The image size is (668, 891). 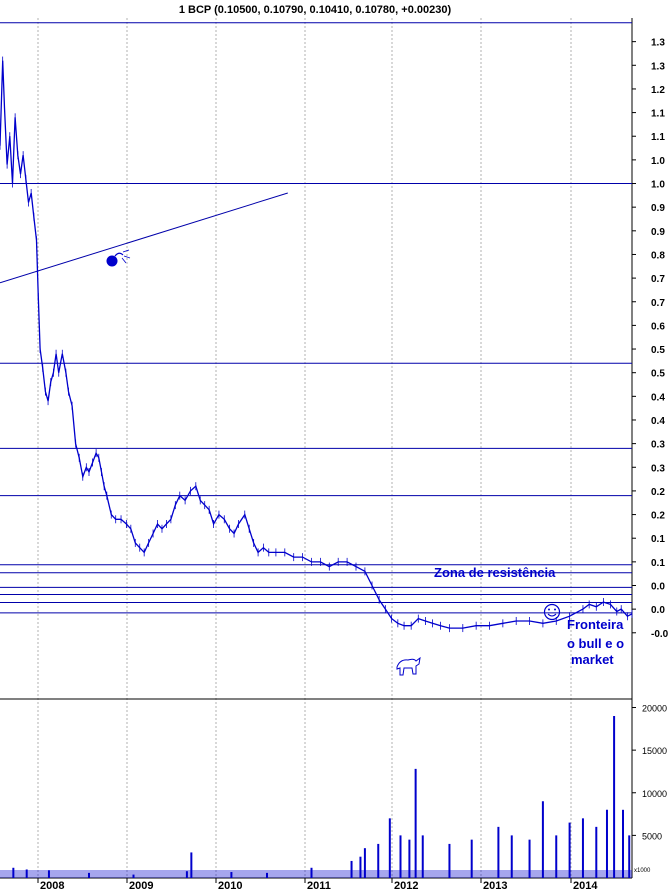 I want to click on smiley-icon, so click(x=552, y=612).